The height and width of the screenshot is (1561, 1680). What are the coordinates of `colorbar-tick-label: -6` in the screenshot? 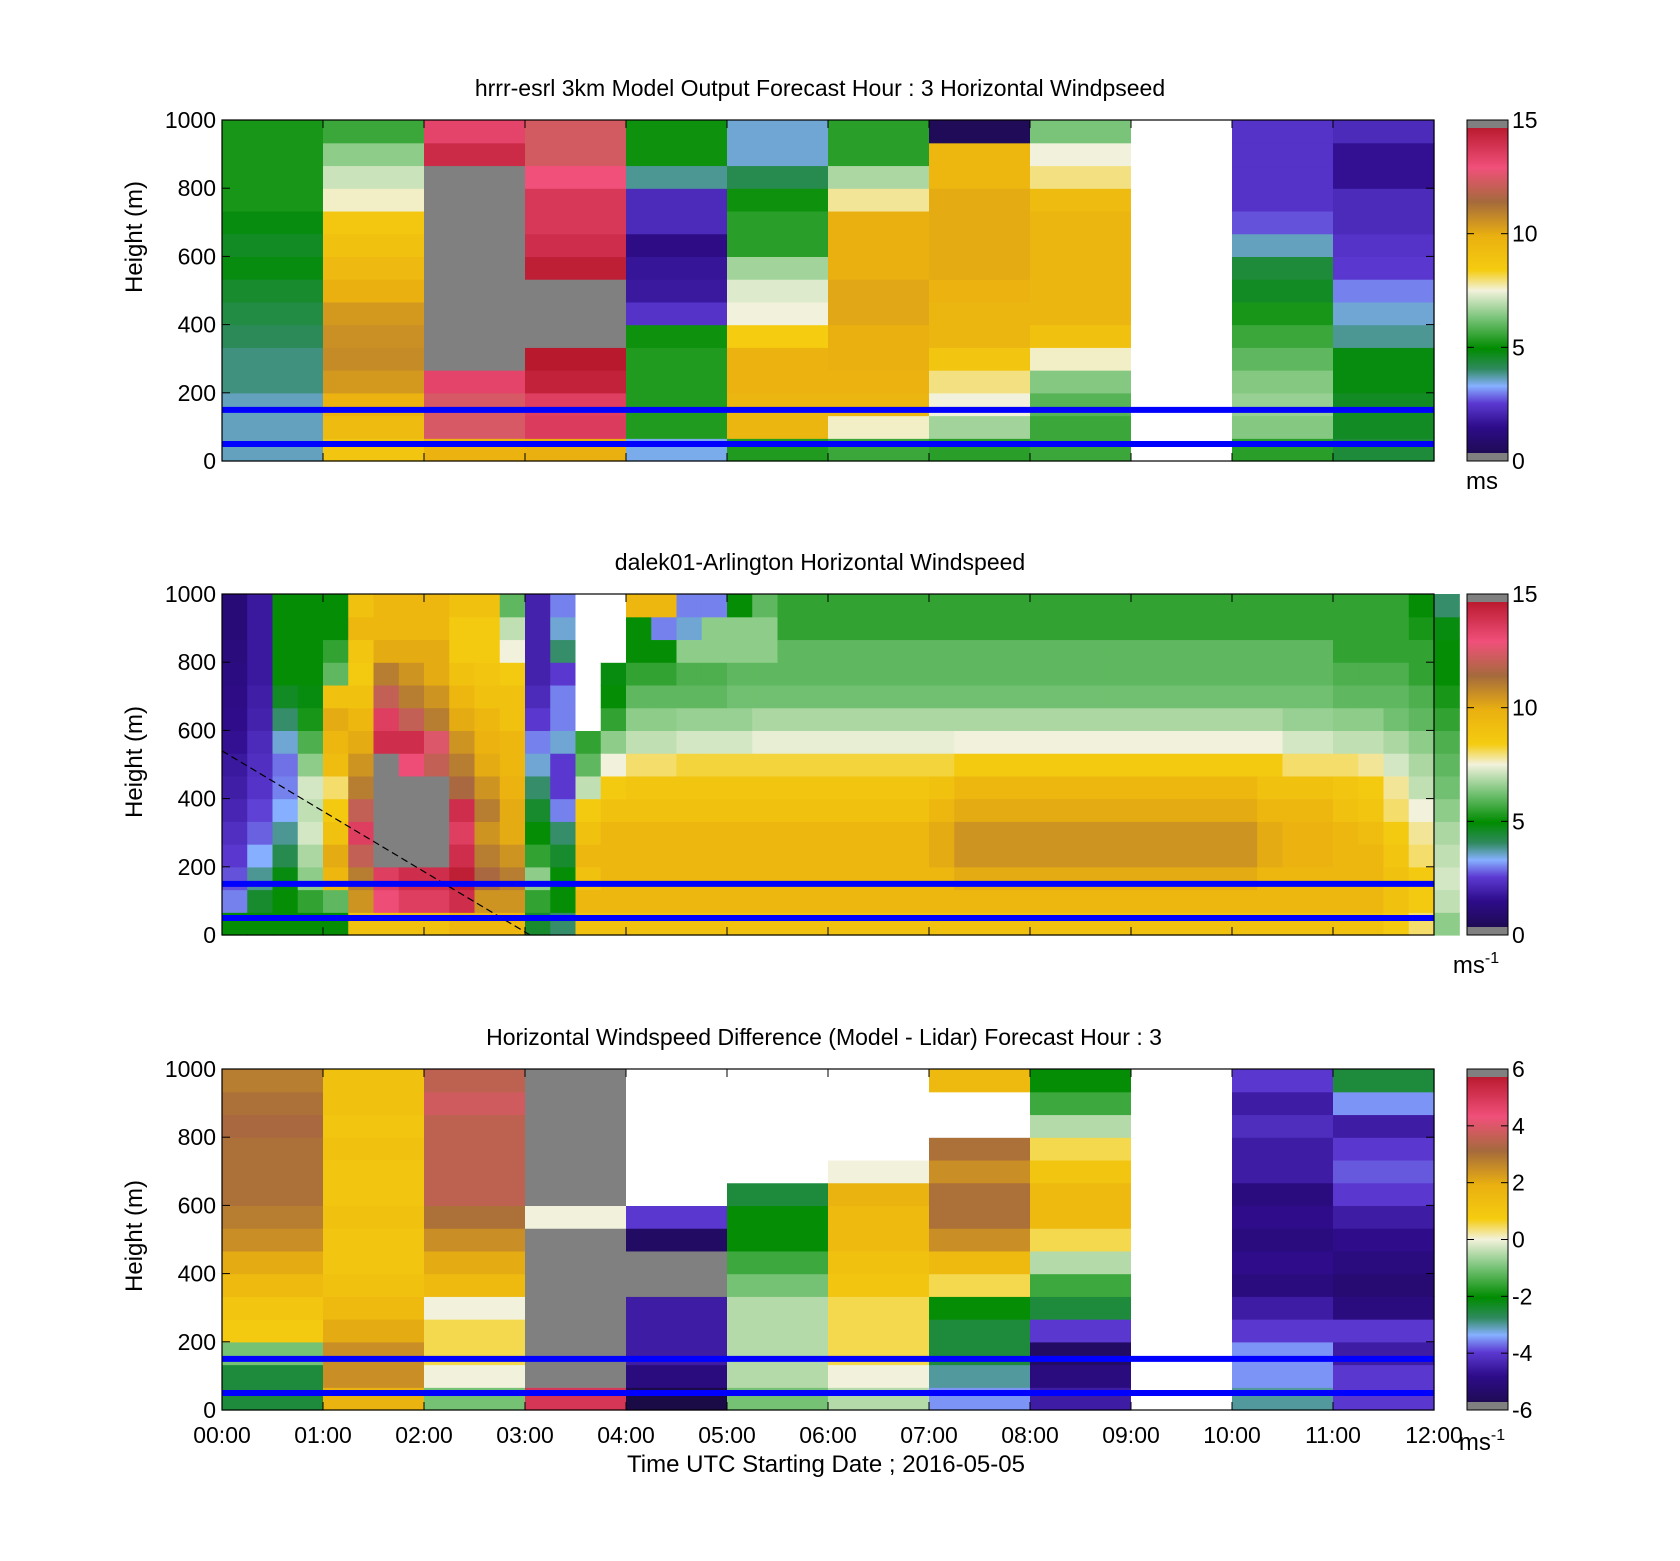 It's located at (1522, 1410).